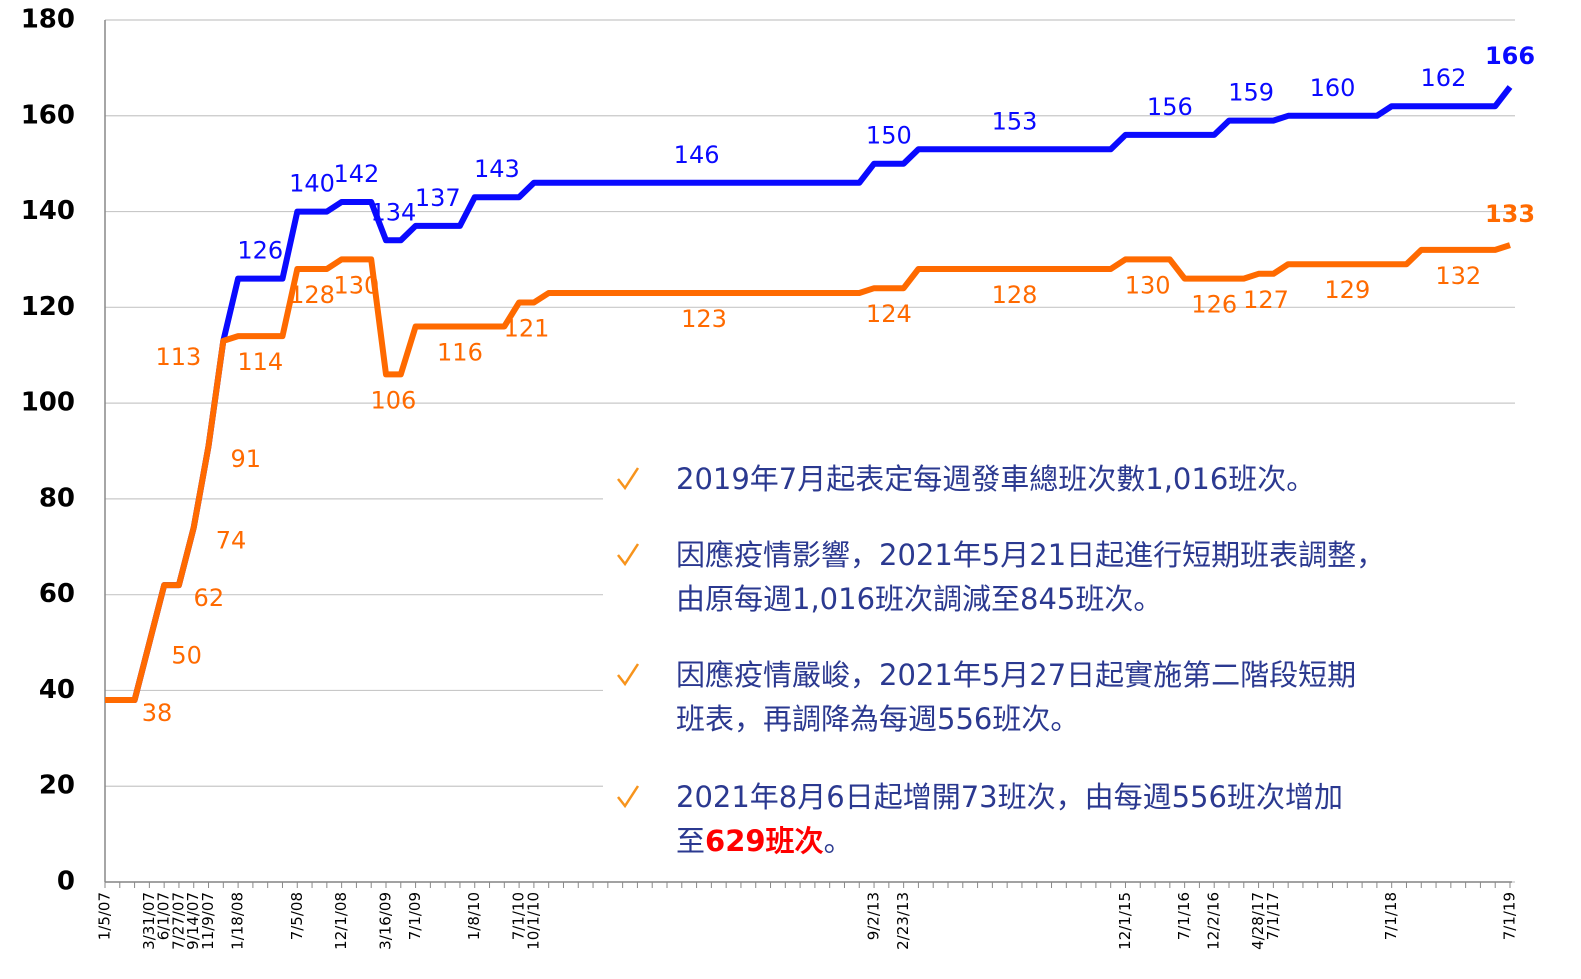 This screenshot has height=979, width=1581. What do you see at coordinates (1184, 916) in the screenshot?
I see `x-tick-label: 7/1/16` at bounding box center [1184, 916].